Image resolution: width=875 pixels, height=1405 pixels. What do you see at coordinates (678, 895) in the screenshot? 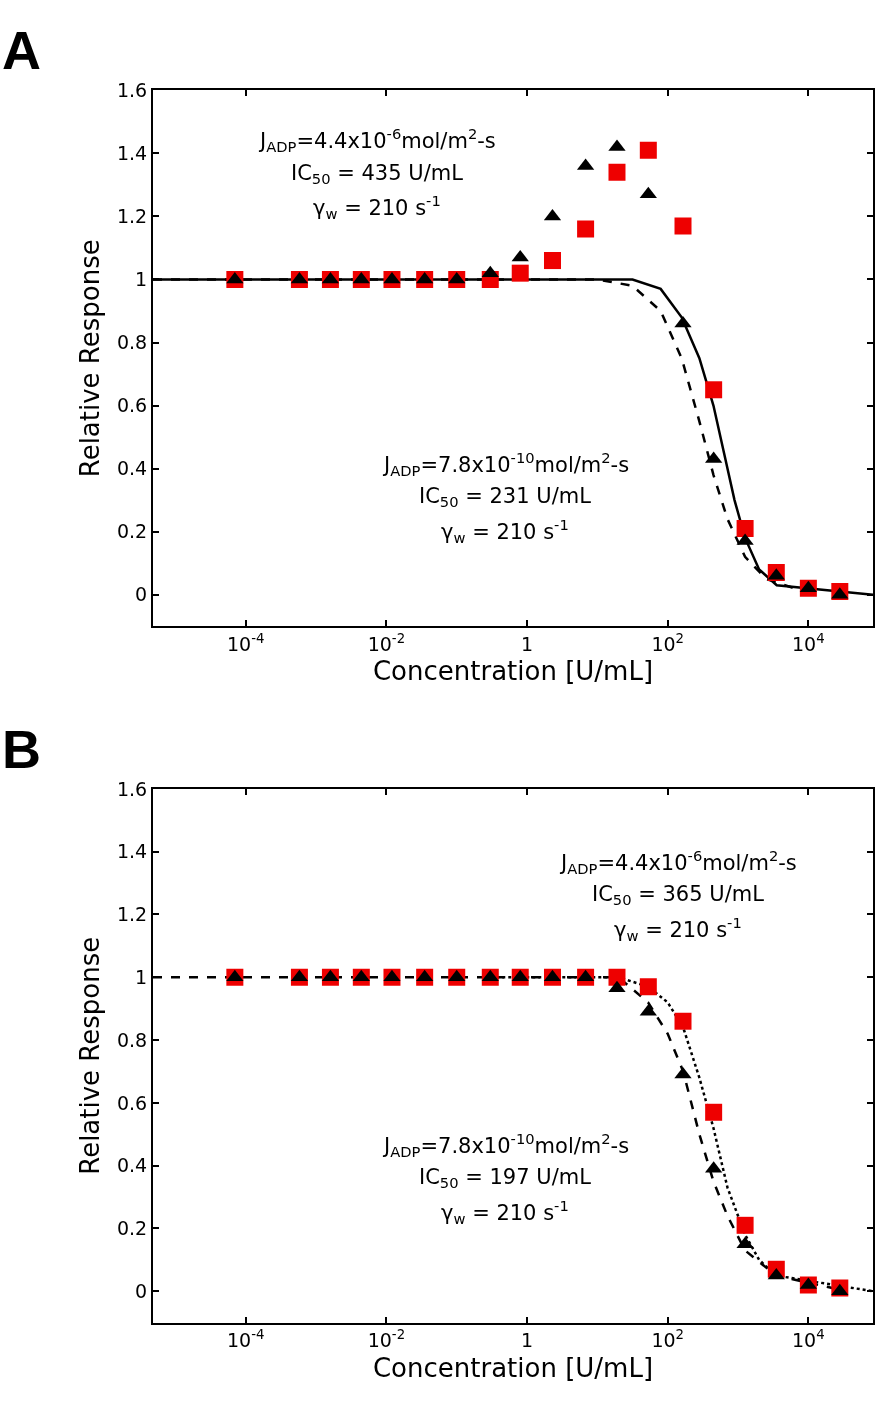
I see `annotation: IC$_{50}$ = 365 U/mL` at bounding box center [678, 895].